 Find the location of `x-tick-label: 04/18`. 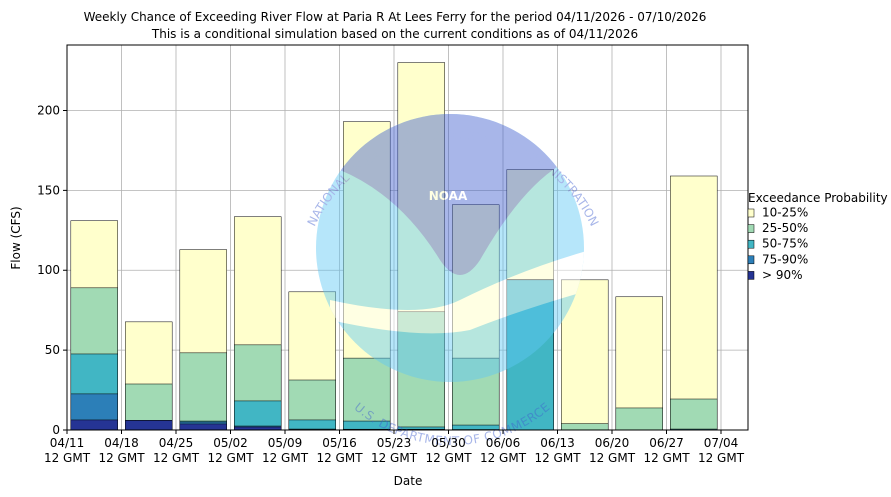

x-tick-label: 04/18 is located at coordinates (121, 443).